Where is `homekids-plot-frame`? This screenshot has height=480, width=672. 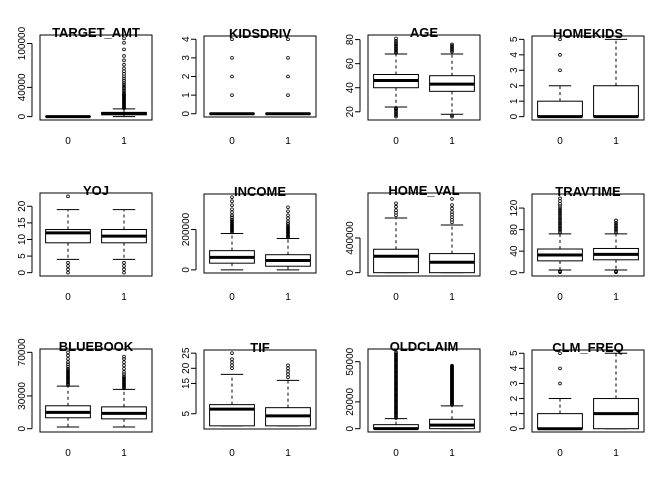
homekids-plot-frame is located at coordinates (588, 78).